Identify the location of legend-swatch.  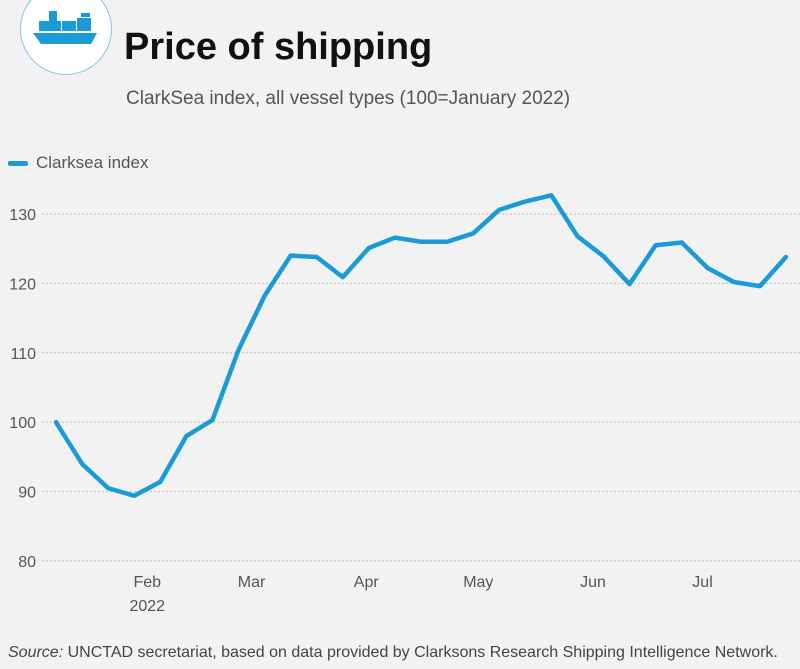
(18, 163).